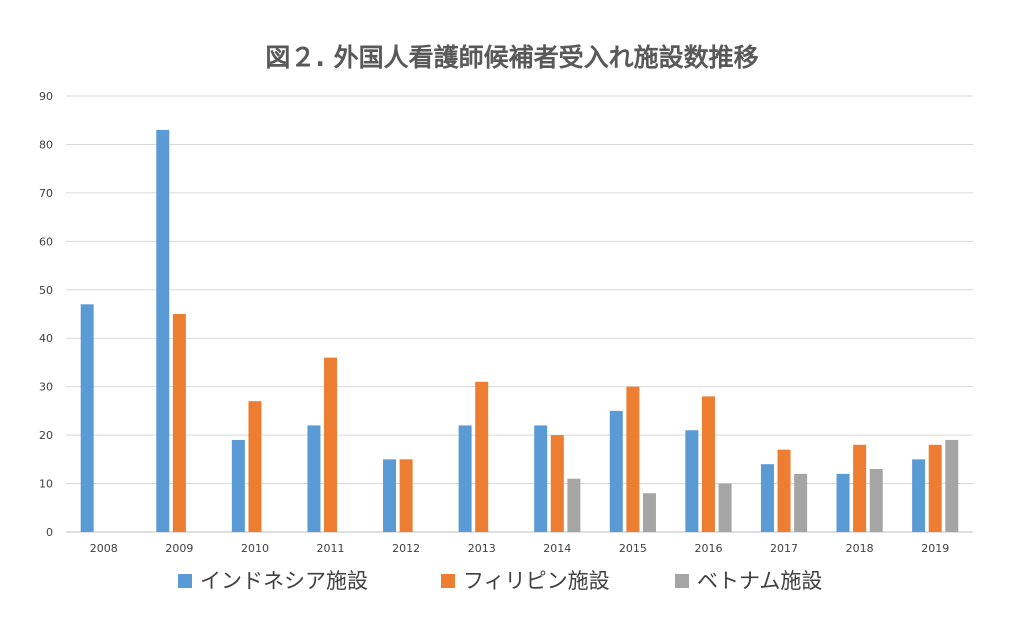  Describe the element at coordinates (179, 548) in the screenshot. I see `x-tick-label: 2009` at that location.